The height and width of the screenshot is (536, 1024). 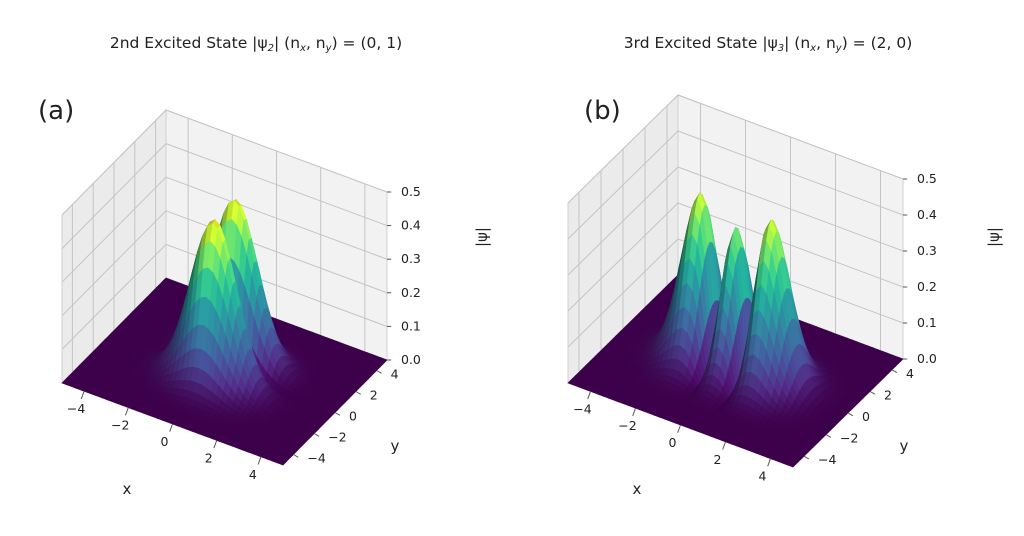 I want to click on panel-label: (b), so click(x=602, y=111).